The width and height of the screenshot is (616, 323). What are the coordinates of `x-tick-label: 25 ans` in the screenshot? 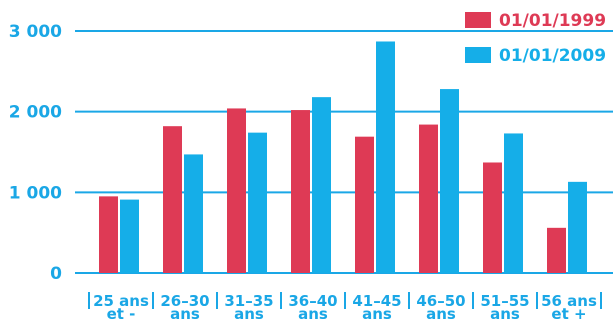 It's located at (121, 301).